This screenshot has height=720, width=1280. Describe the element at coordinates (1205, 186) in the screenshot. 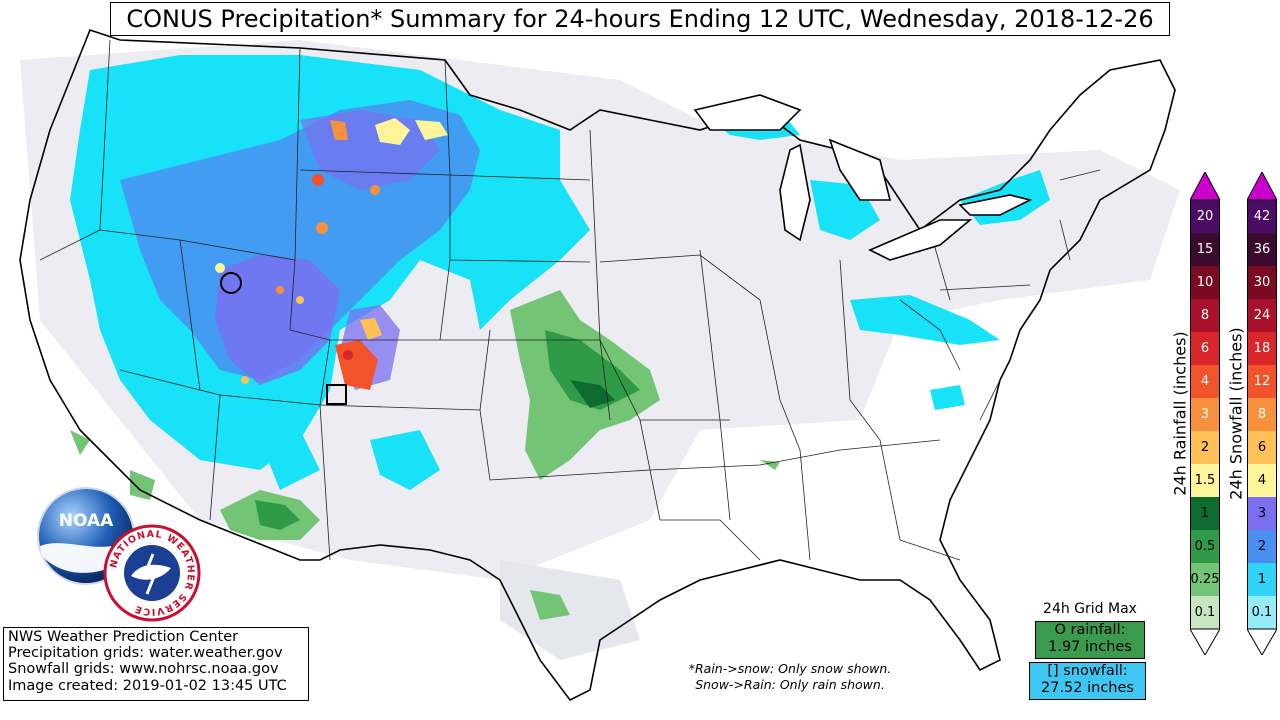

I see `rainfall-colorbar-top-arrow` at that location.